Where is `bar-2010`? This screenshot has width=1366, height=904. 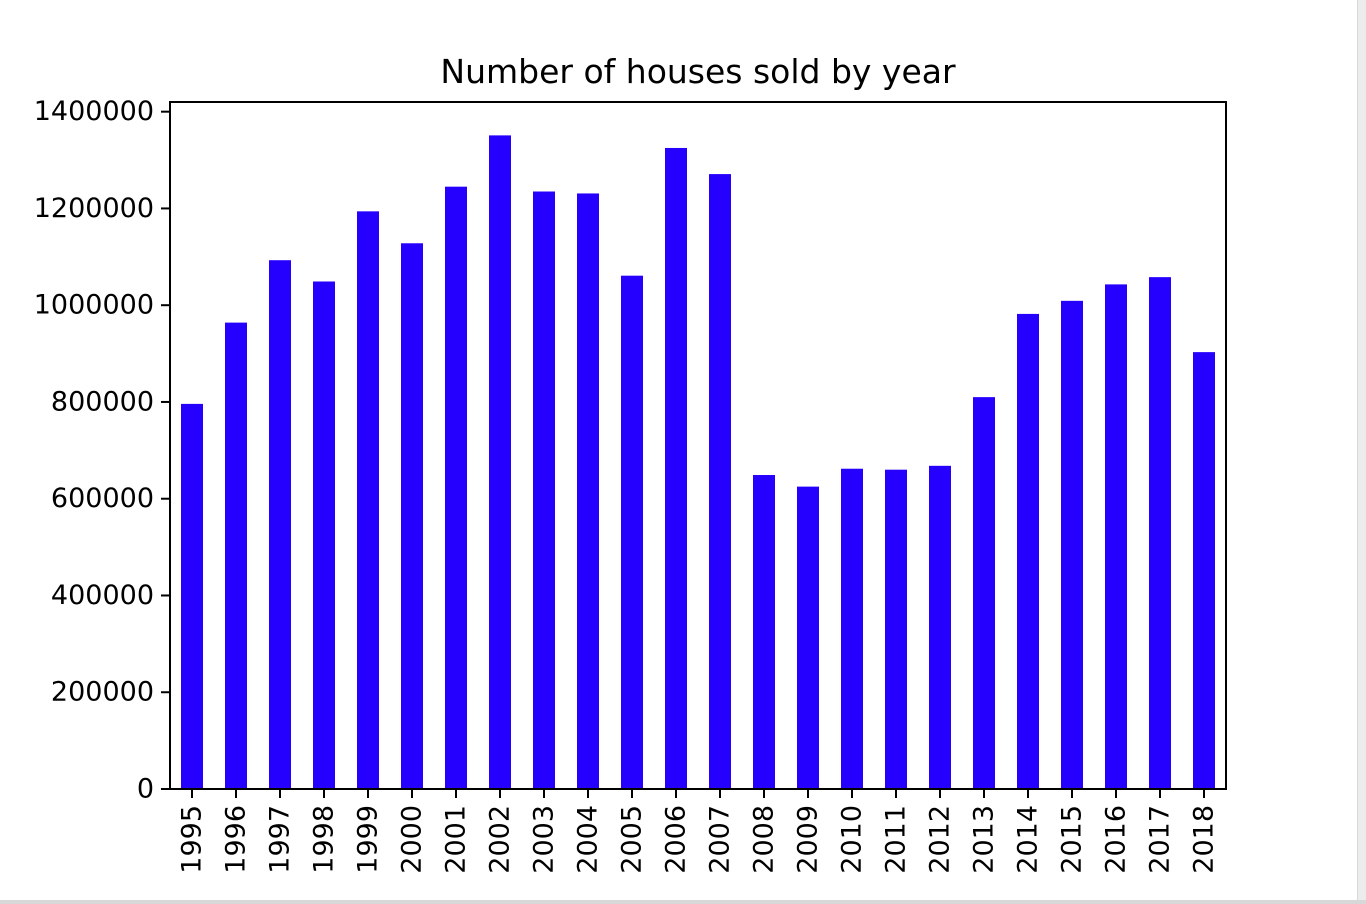 bar-2010 is located at coordinates (852, 628).